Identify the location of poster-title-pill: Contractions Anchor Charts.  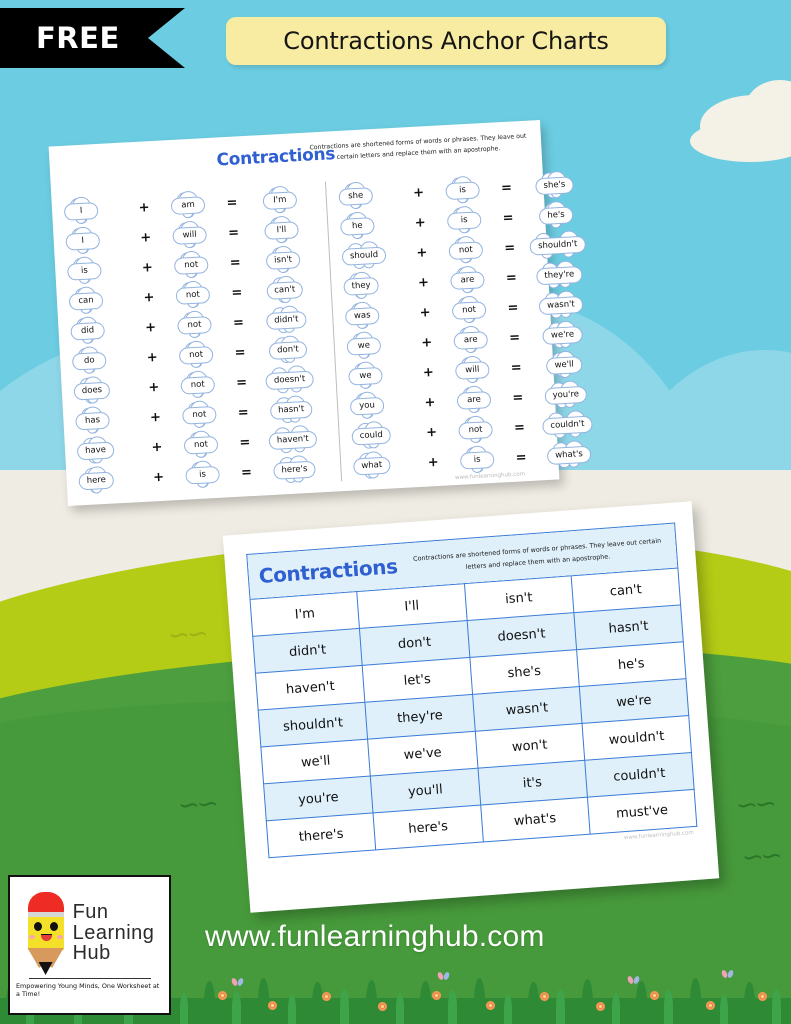
(446, 41).